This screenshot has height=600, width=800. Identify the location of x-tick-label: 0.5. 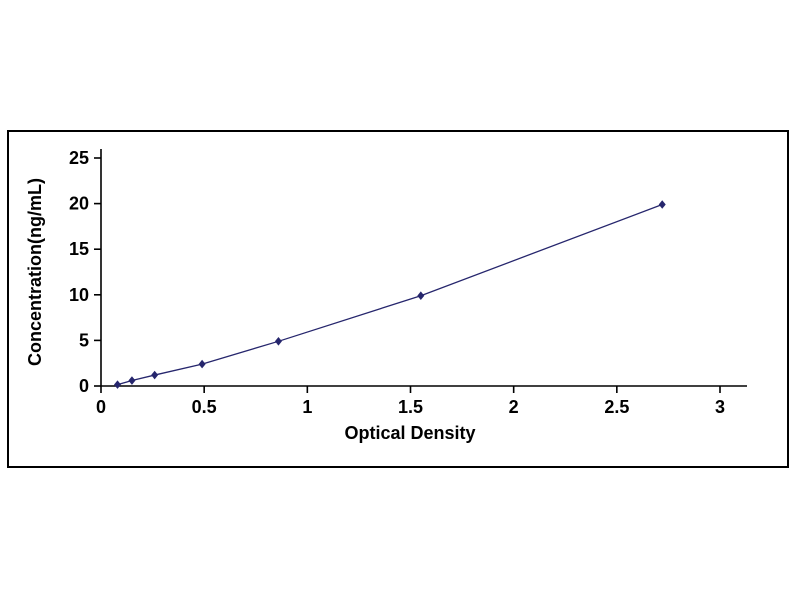
(204, 407).